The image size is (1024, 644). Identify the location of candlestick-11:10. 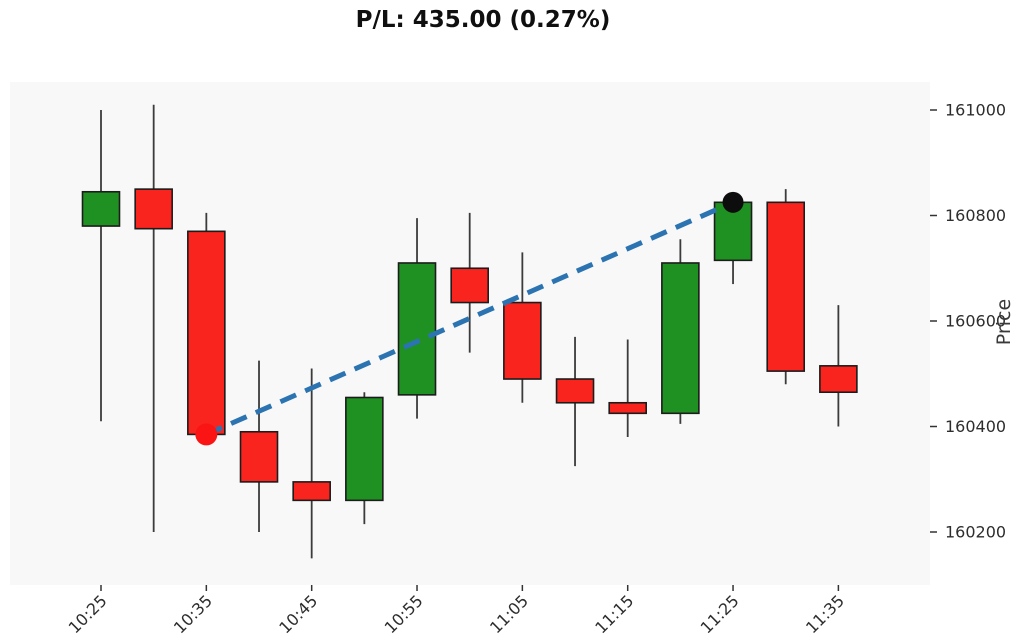
(575, 401).